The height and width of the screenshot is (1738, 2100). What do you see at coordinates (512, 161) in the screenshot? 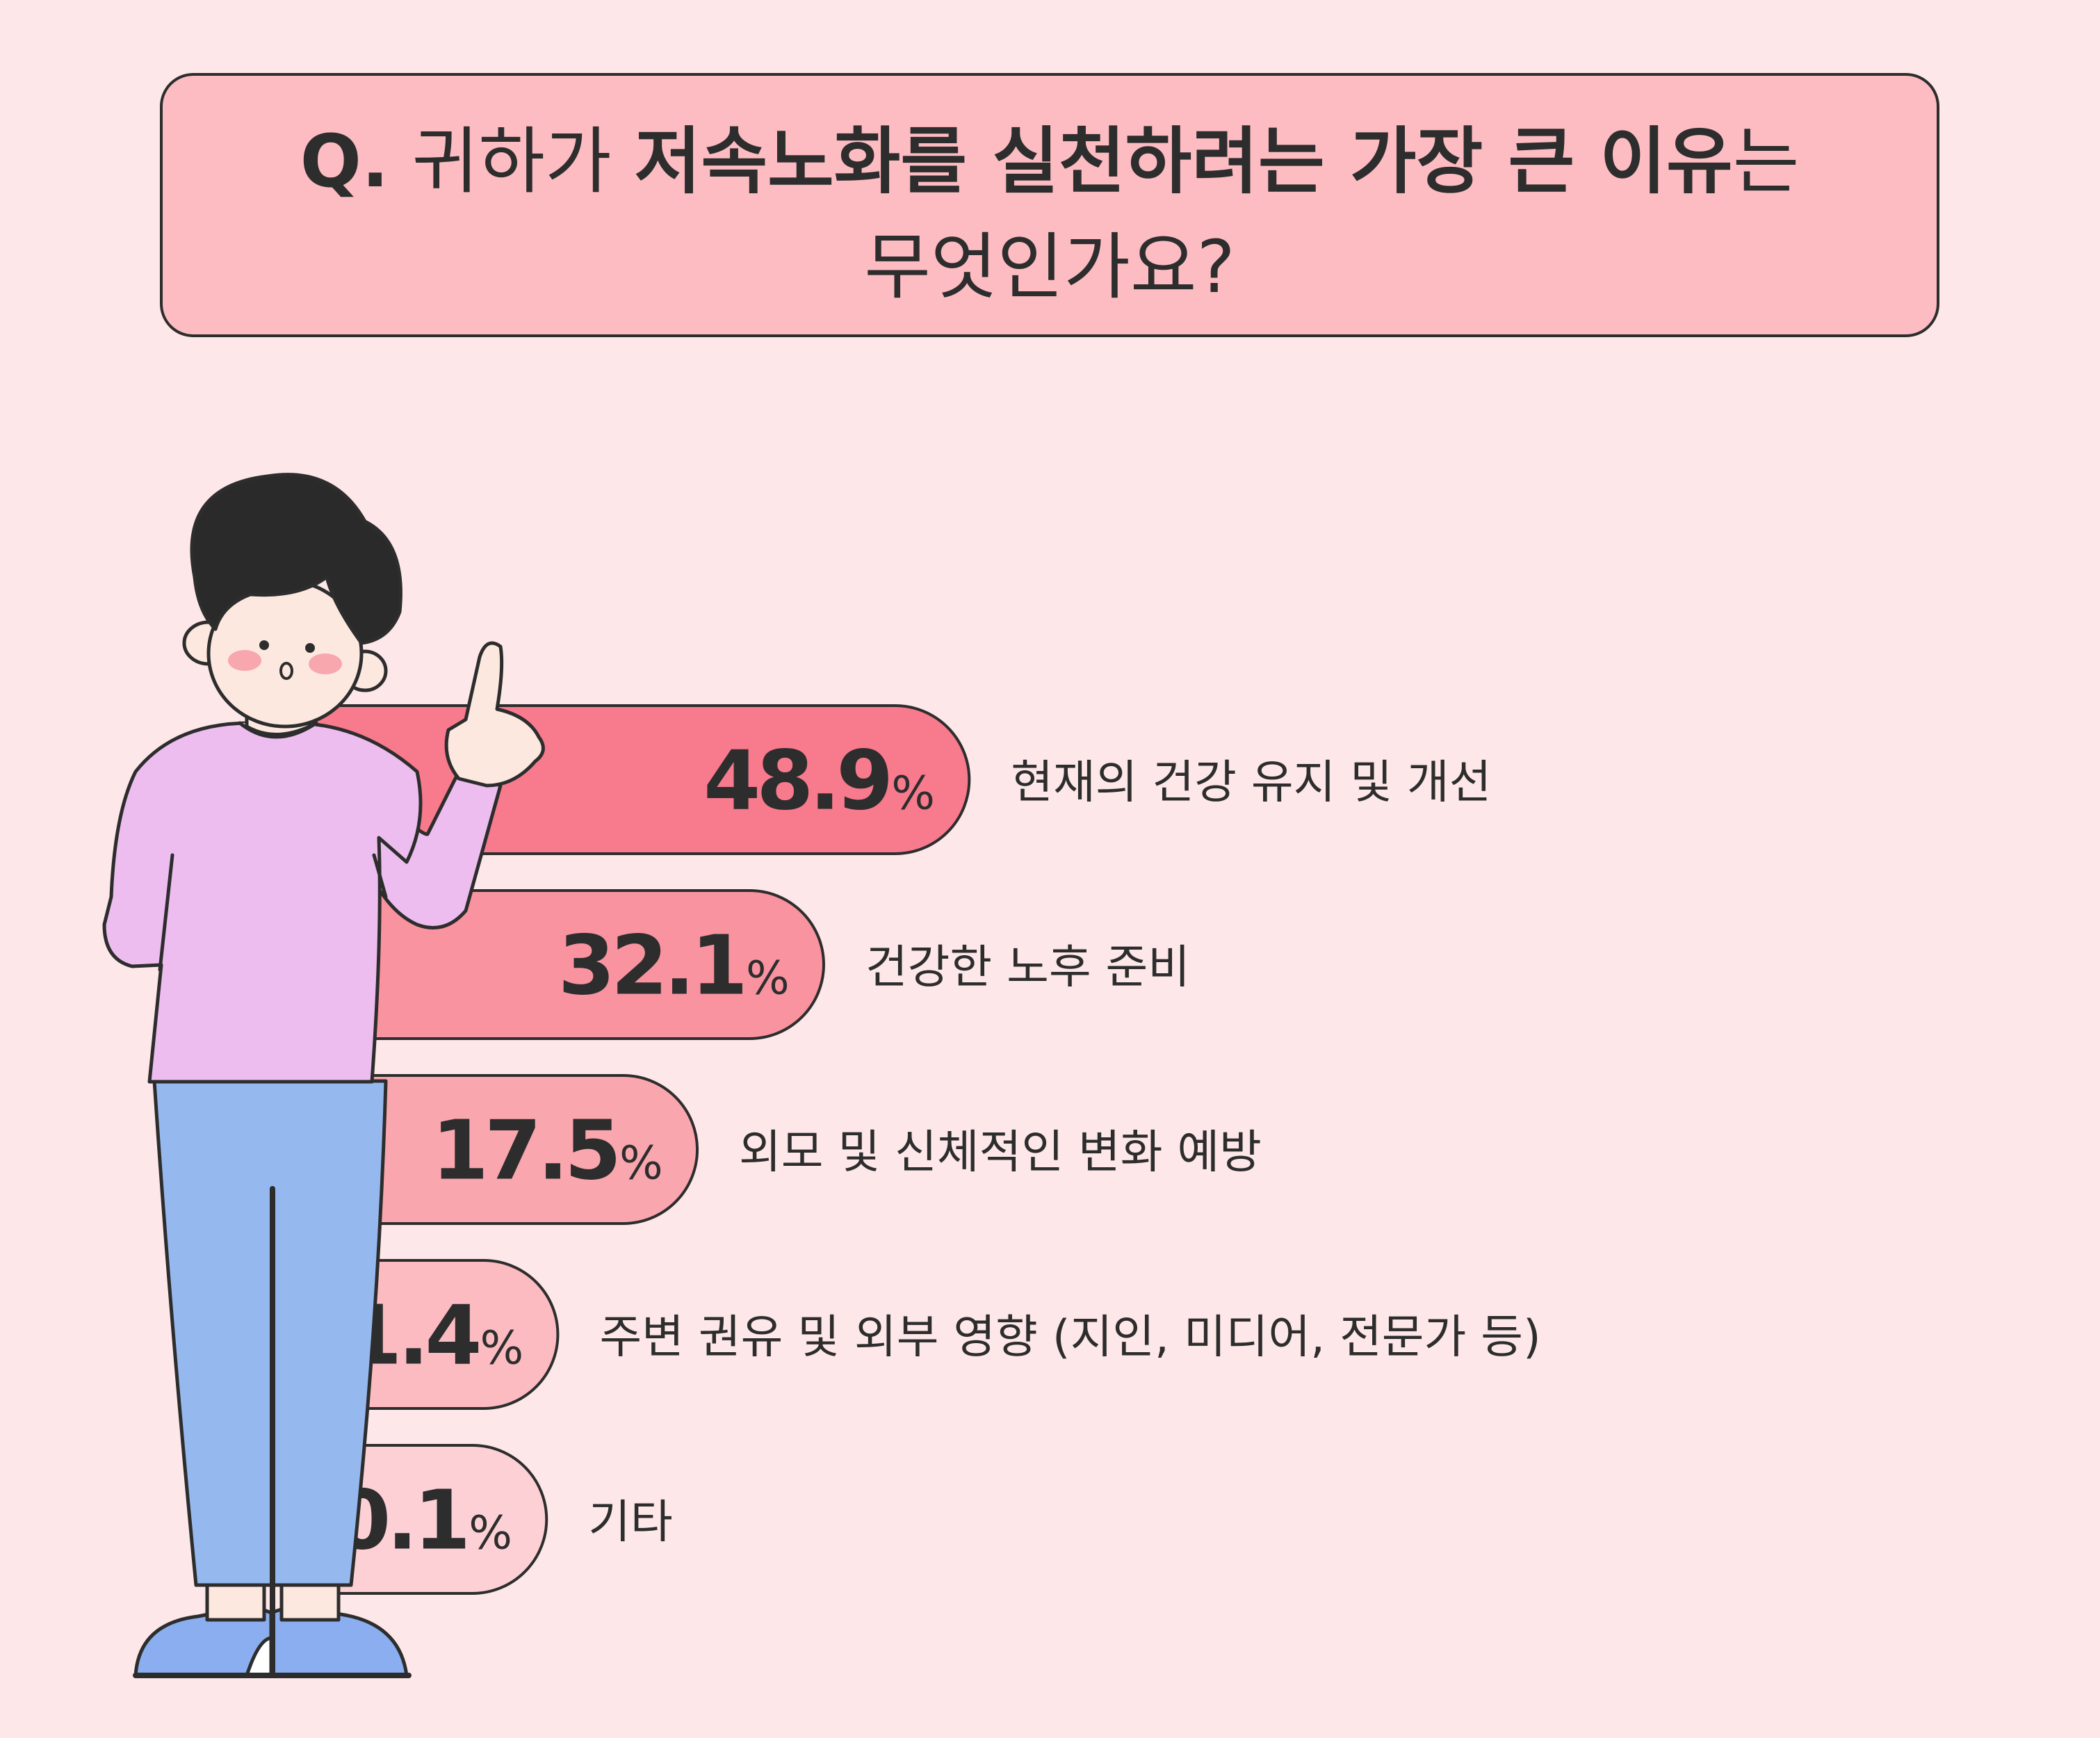
I see `title-part-1: 귀하가` at bounding box center [512, 161].